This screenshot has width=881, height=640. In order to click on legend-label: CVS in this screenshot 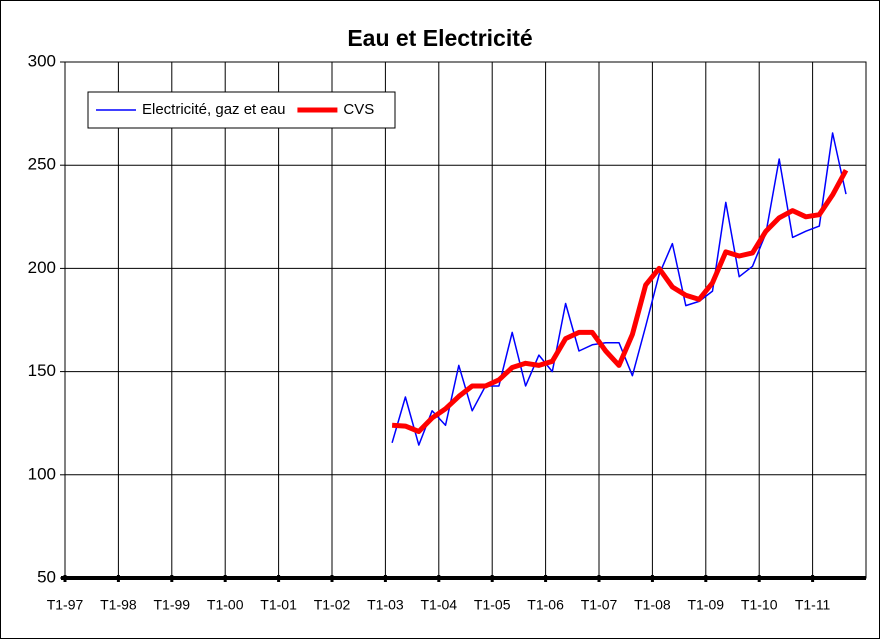, I will do `click(358, 109)`.